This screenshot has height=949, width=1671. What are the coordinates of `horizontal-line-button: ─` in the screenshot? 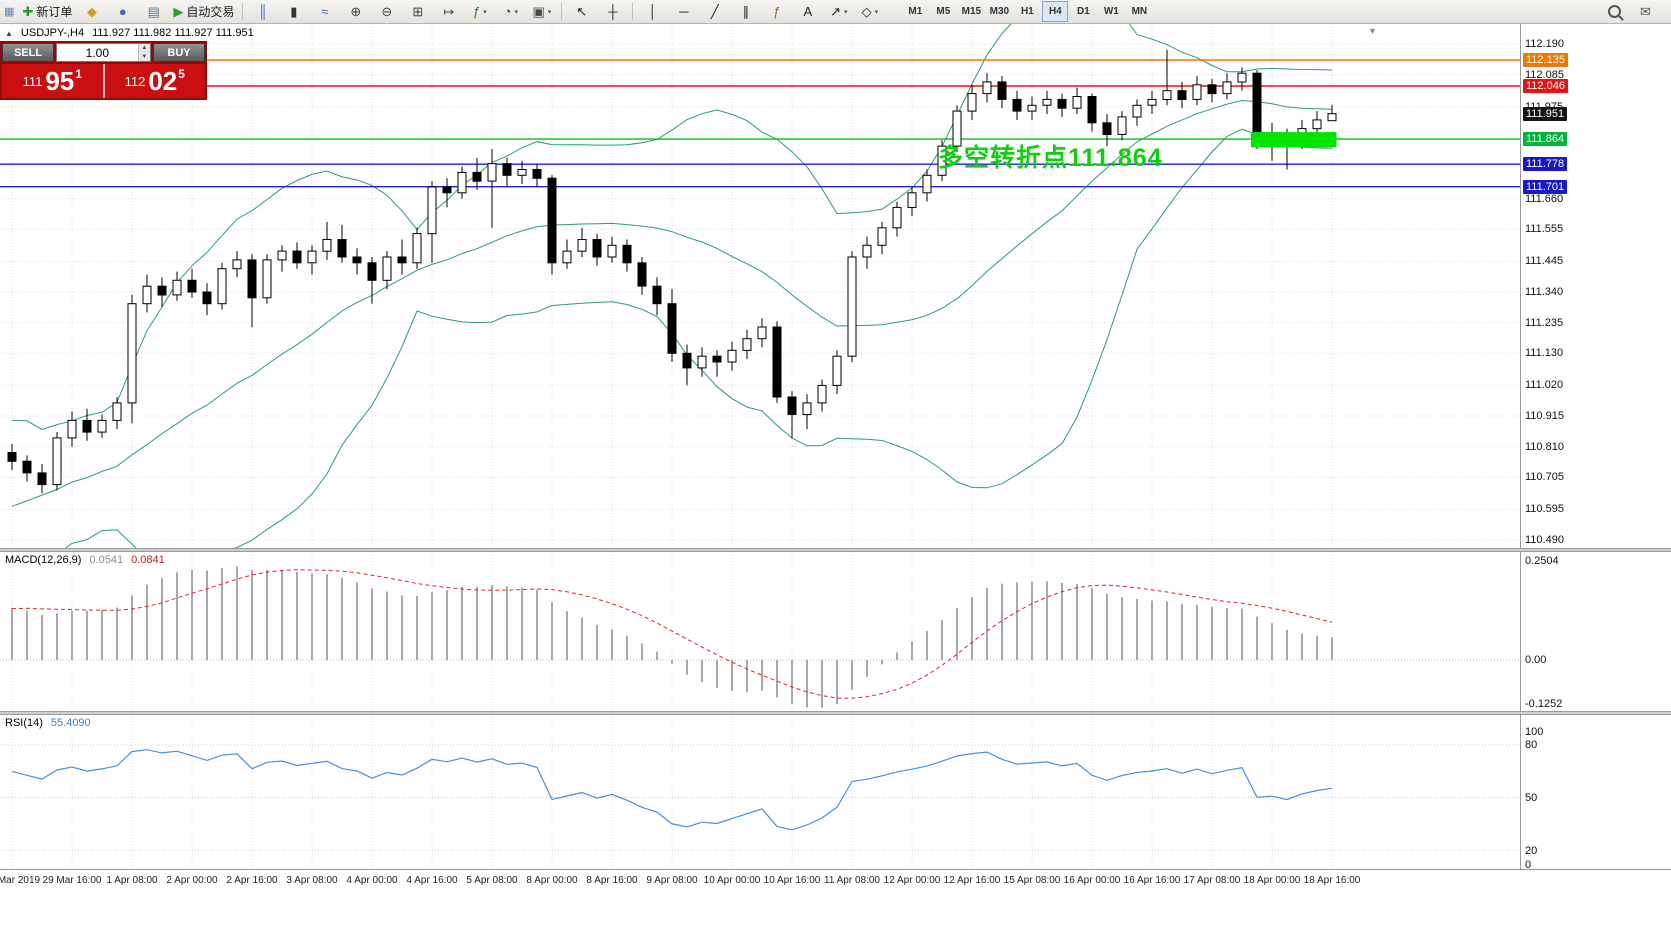 It's located at (683, 12).